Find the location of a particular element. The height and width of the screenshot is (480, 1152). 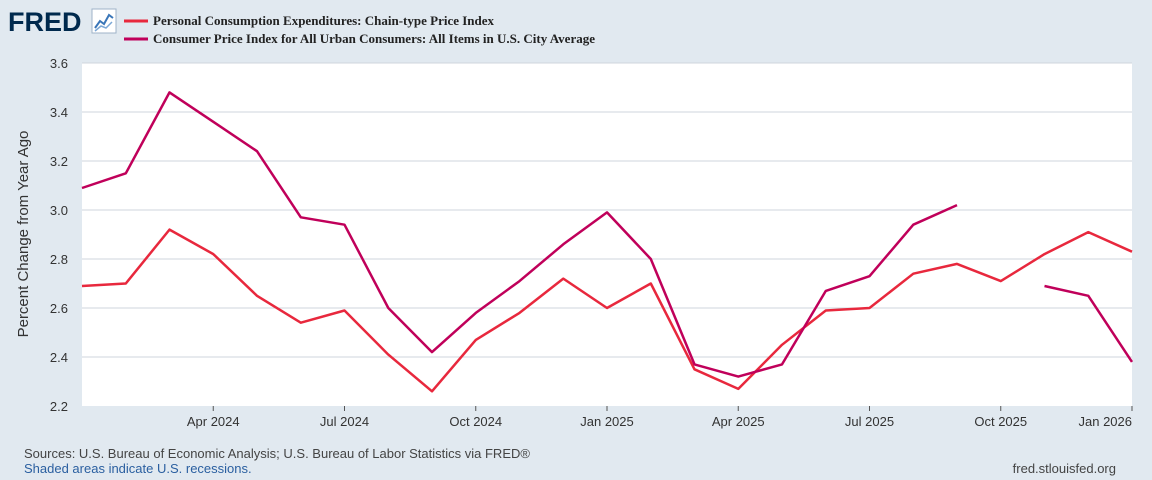

fred-logo: FRED is located at coordinates (62, 22).